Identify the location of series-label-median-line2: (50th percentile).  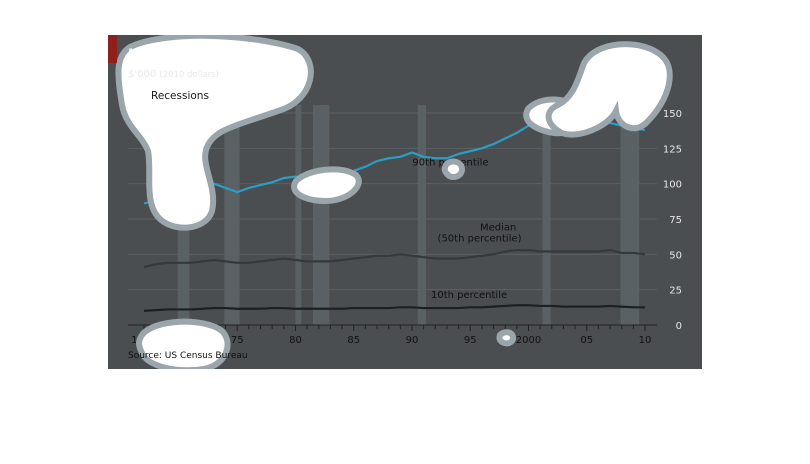
(480, 239).